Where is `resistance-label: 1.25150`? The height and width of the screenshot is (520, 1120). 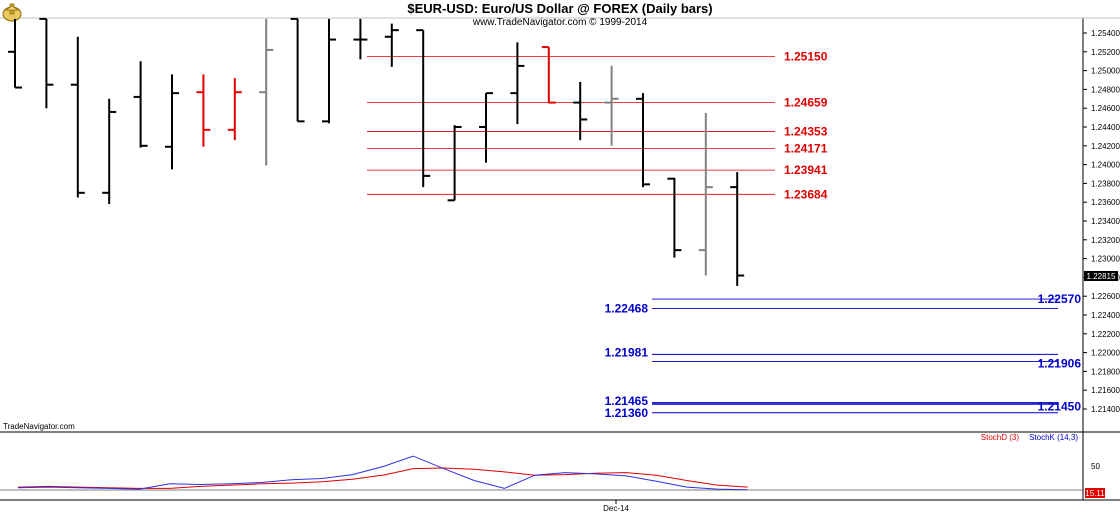
resistance-label: 1.25150 is located at coordinates (806, 57).